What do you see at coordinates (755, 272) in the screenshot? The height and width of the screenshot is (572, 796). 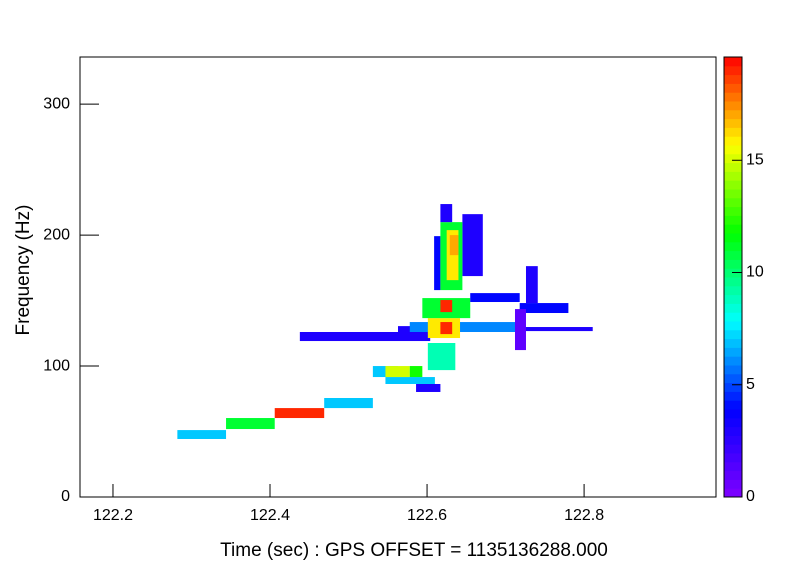 I see `colorbar-tick-label: 10` at bounding box center [755, 272].